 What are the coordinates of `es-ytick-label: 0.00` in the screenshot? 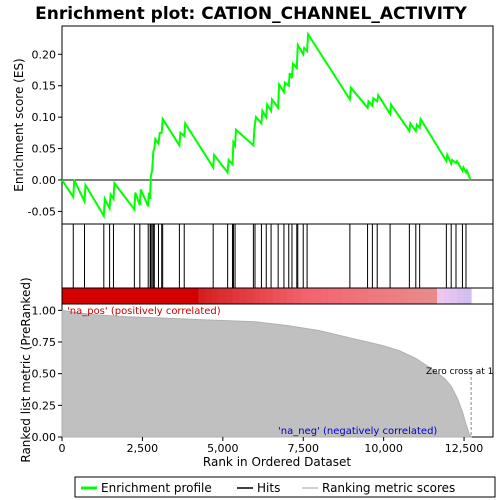 It's located at (44, 180).